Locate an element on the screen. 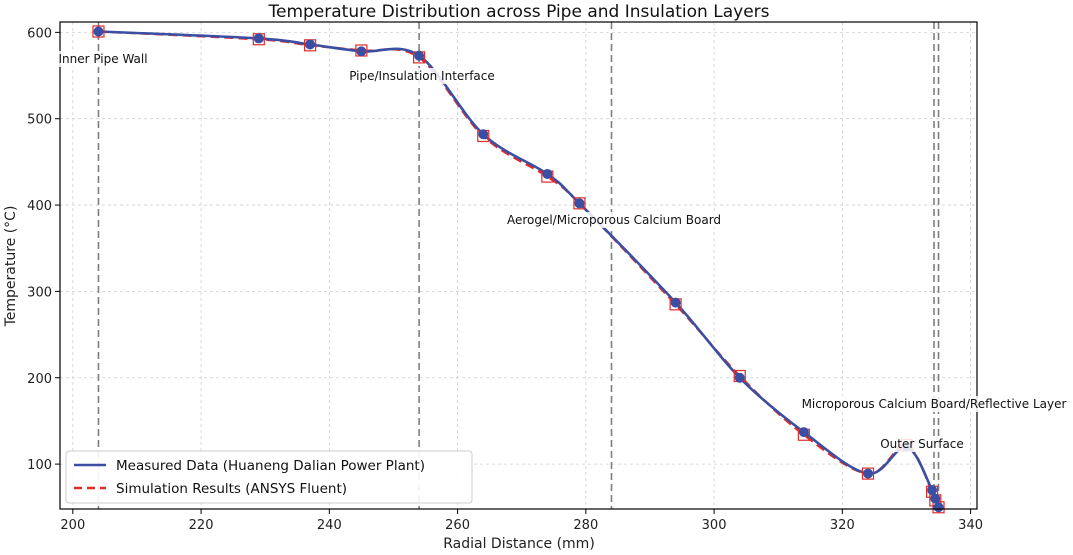 The image size is (1073, 555). y-axis-title: Temperature (°C) is located at coordinates (11, 267).